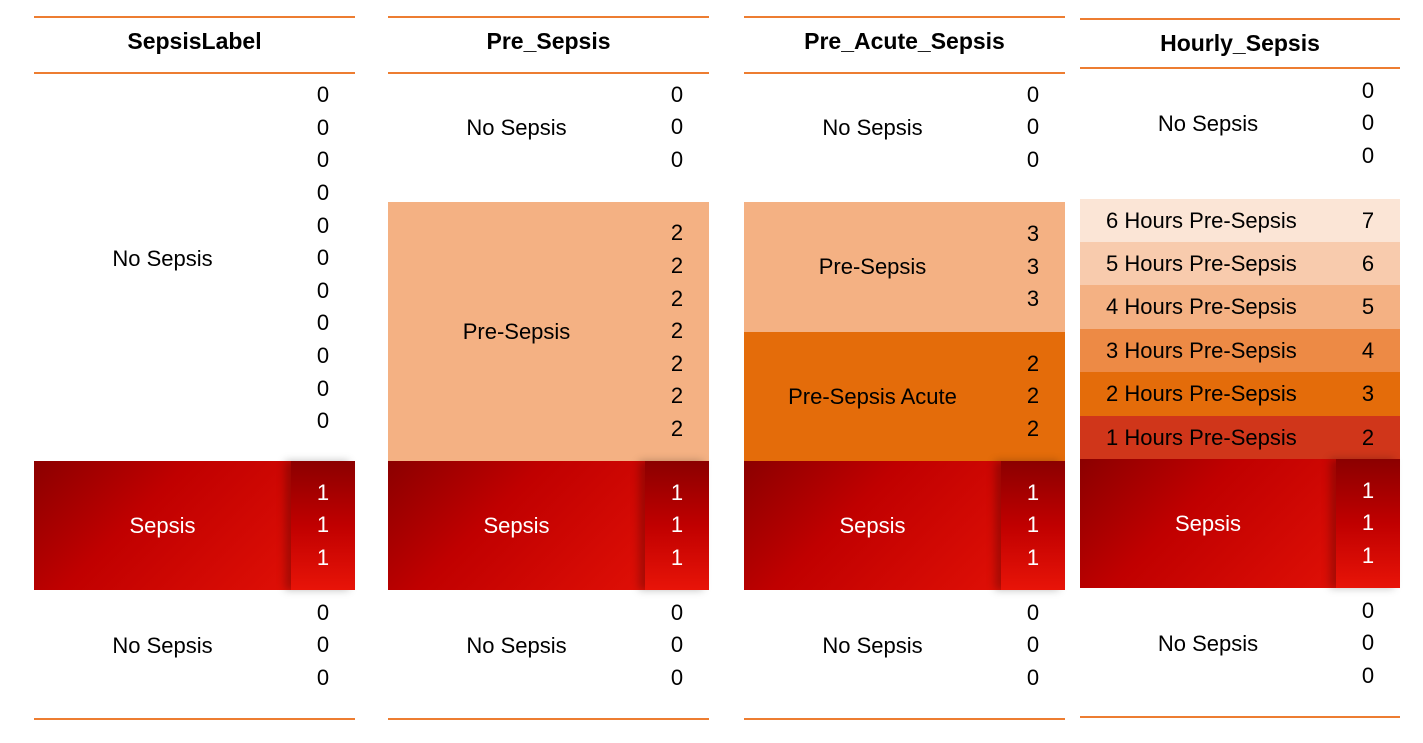 This screenshot has width=1423, height=743. I want to click on segment-label: Sepsis, so click(872, 525).